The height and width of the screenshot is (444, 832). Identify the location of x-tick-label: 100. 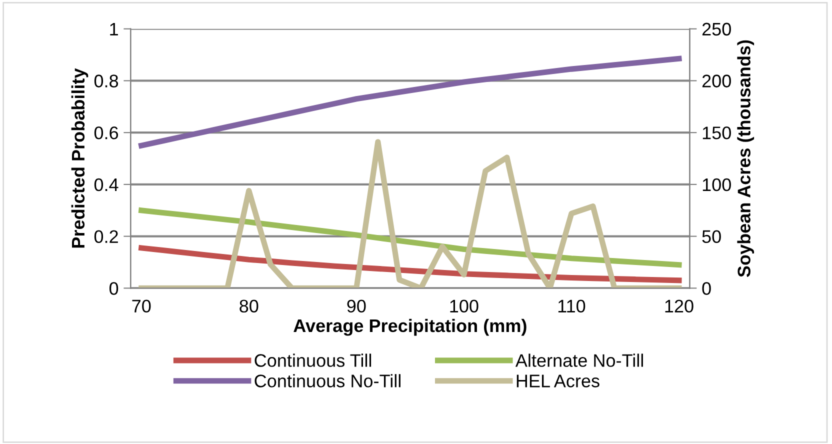
(464, 306).